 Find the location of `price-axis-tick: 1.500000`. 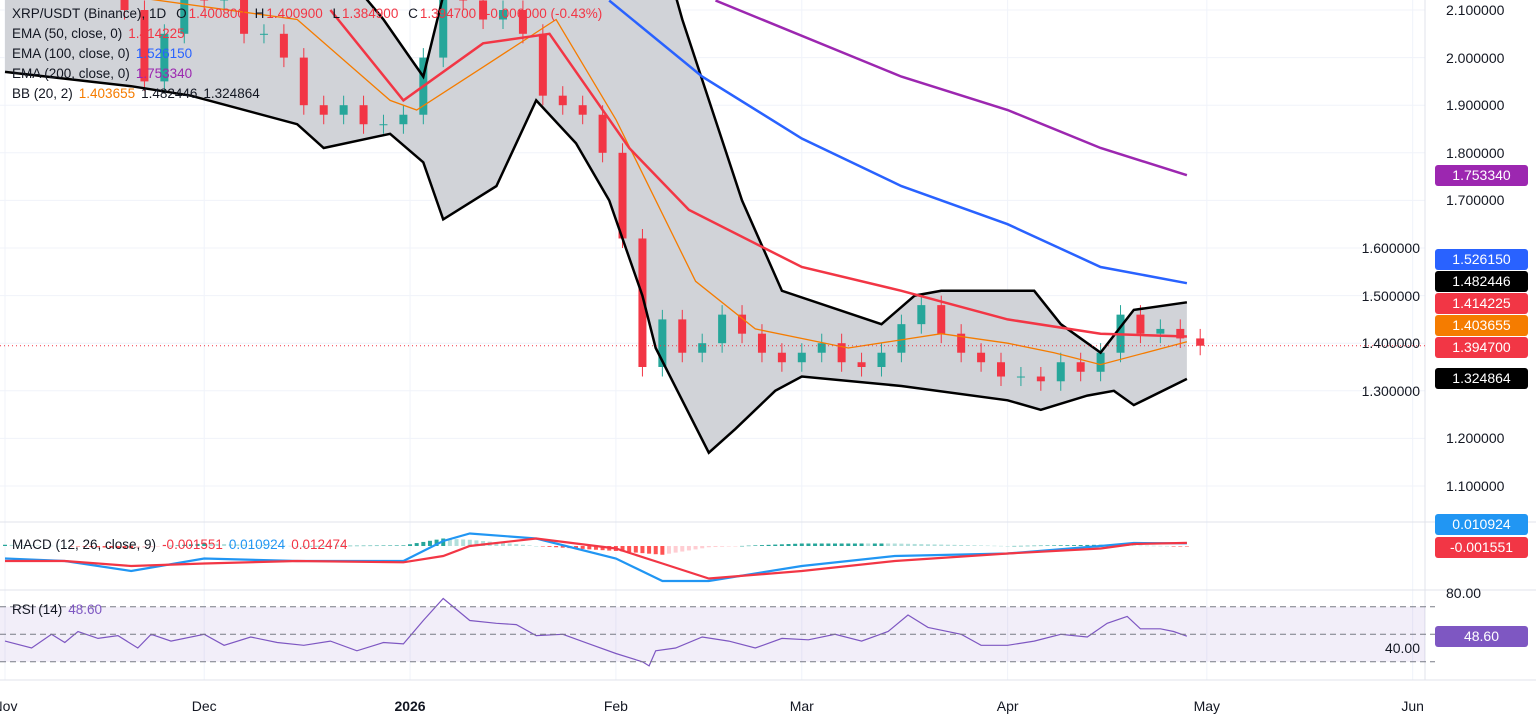

price-axis-tick: 1.500000 is located at coordinates (1390, 295).